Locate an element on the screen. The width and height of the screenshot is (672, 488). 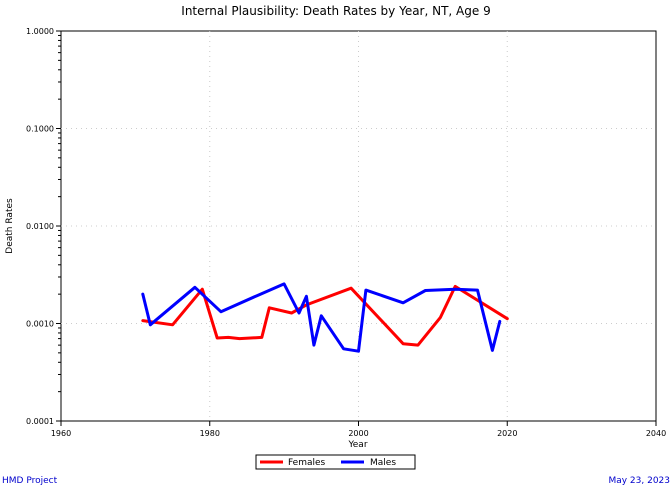
legend-label-males: Males is located at coordinates (383, 463).